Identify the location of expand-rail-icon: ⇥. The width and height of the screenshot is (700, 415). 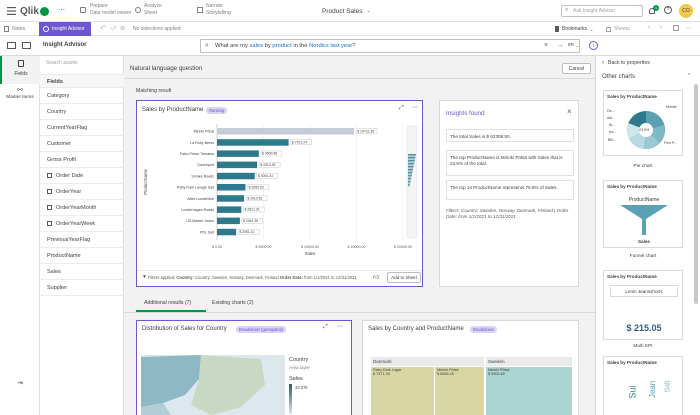
(20, 383).